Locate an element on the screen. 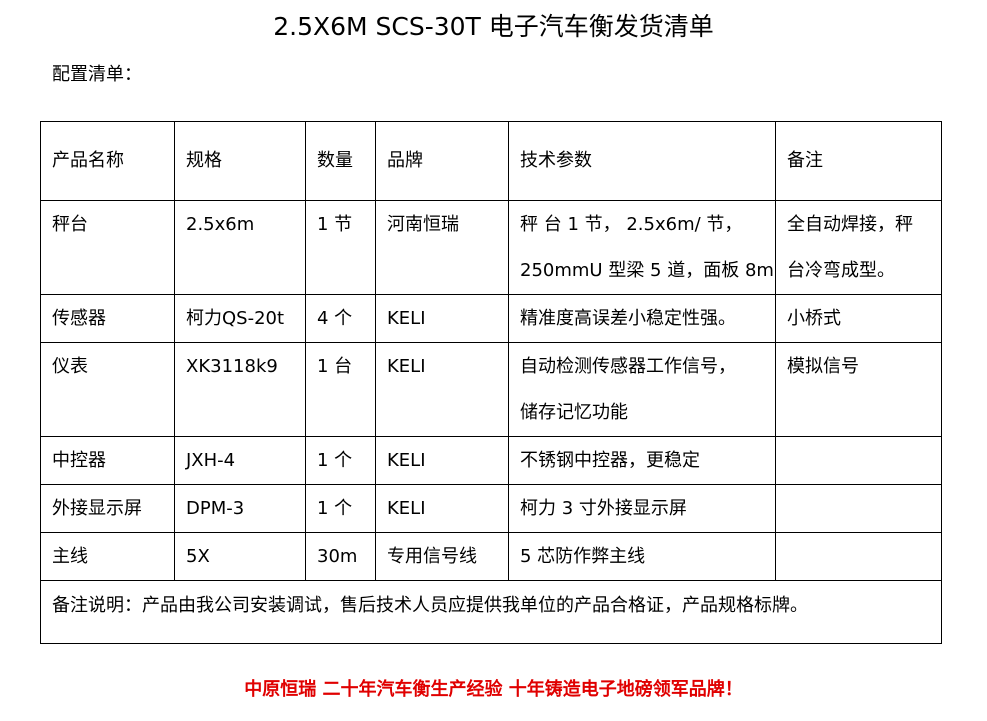  table-row: 传感器 柯力QS-20t 4 个 KELI 精准度高误差小稳定性强。 小桥式 is located at coordinates (491, 318).